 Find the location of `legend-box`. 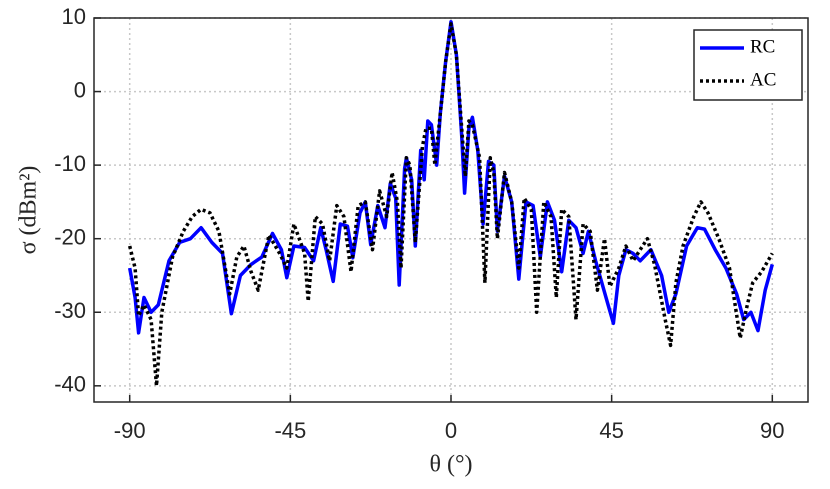

legend-box is located at coordinates (748, 65).